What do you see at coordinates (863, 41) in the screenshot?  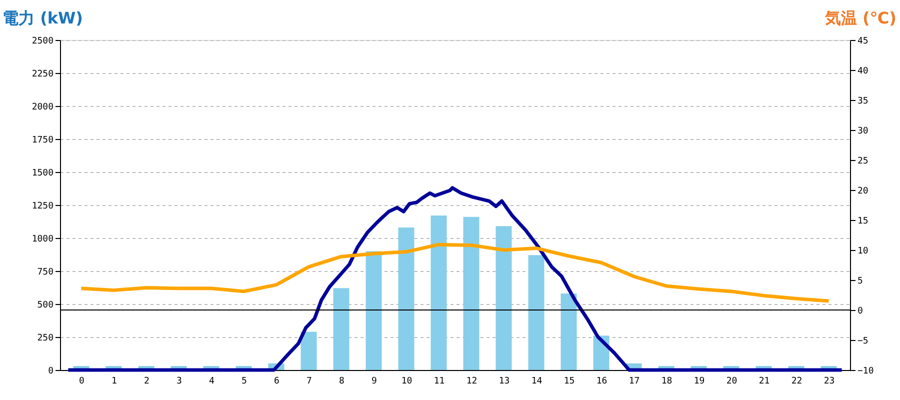 I see `y2-tick-label: 45` at bounding box center [863, 41].